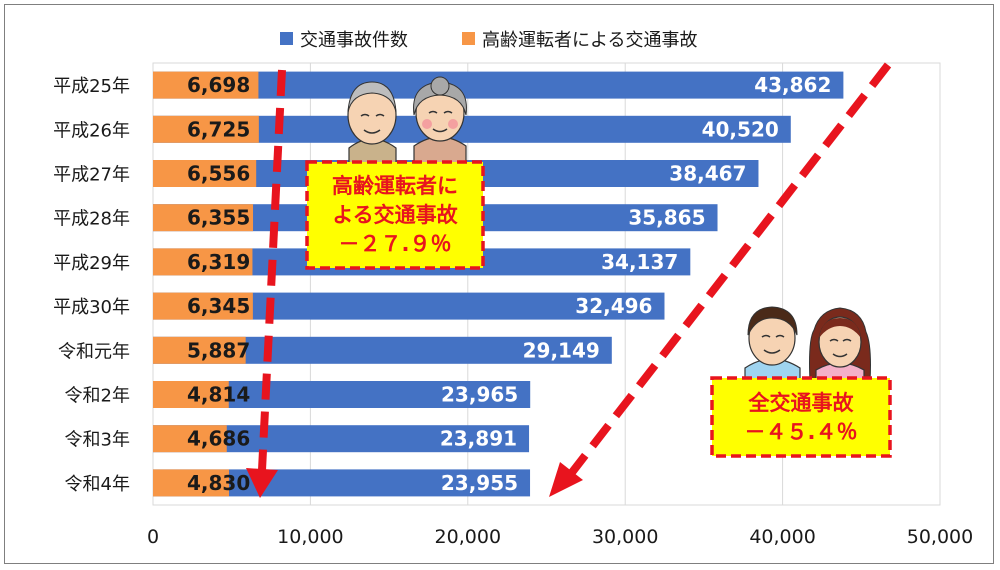 Image resolution: width=1000 pixels, height=570 pixels. What do you see at coordinates (218, 262) in the screenshot?
I see `elderly-accidents-value-label: 6,319` at bounding box center [218, 262].